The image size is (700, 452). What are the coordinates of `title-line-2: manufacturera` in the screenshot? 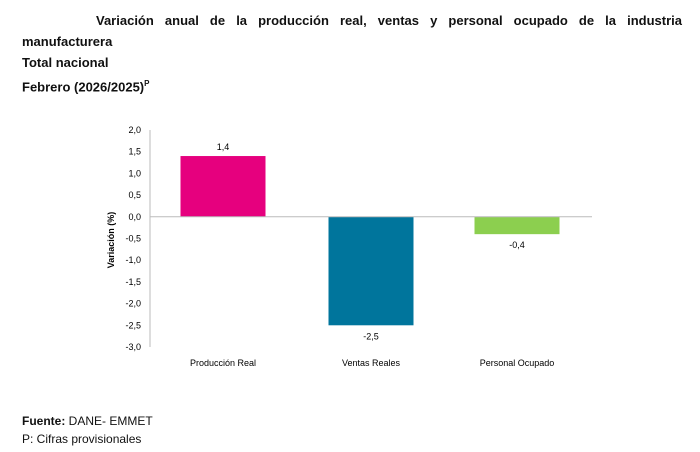 It's located at (67, 41).